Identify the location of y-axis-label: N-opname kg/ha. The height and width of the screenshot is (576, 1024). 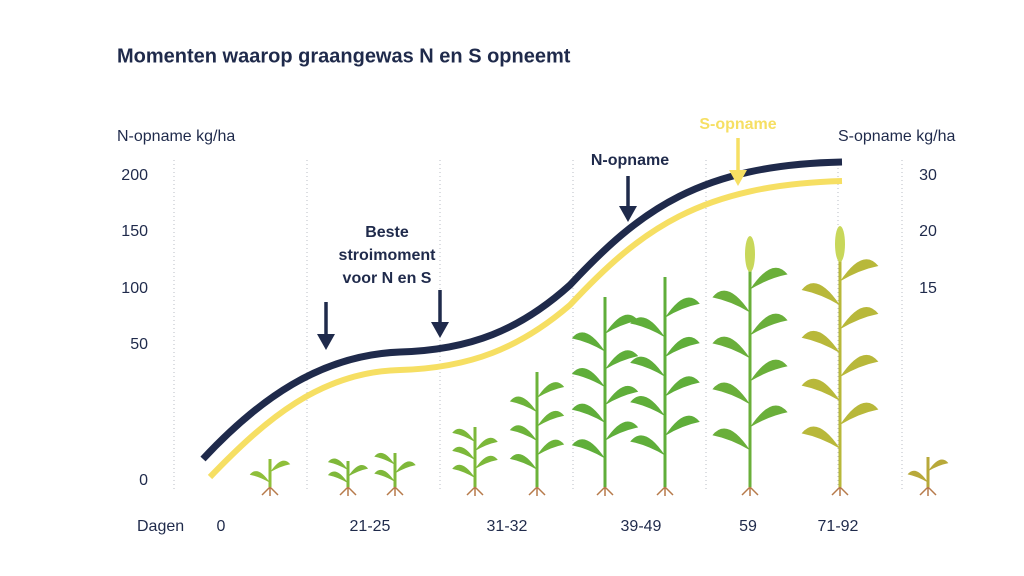
(176, 136).